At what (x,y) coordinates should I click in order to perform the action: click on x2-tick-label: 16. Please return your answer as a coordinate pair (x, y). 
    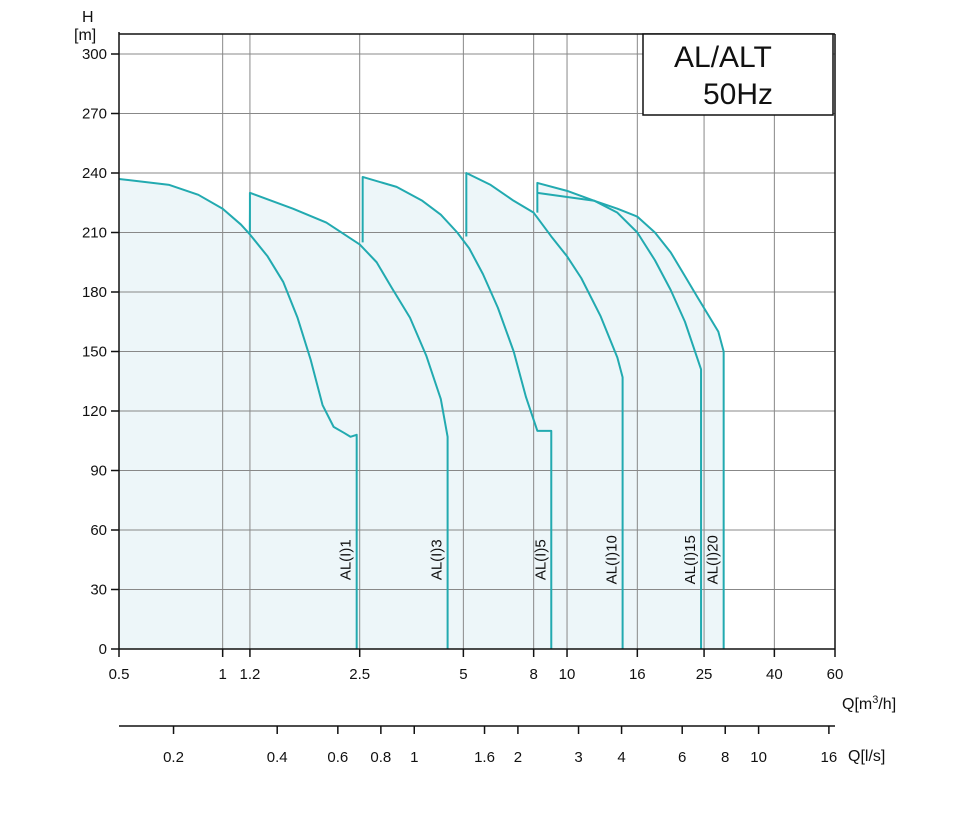
    Looking at the image, I should click on (829, 757).